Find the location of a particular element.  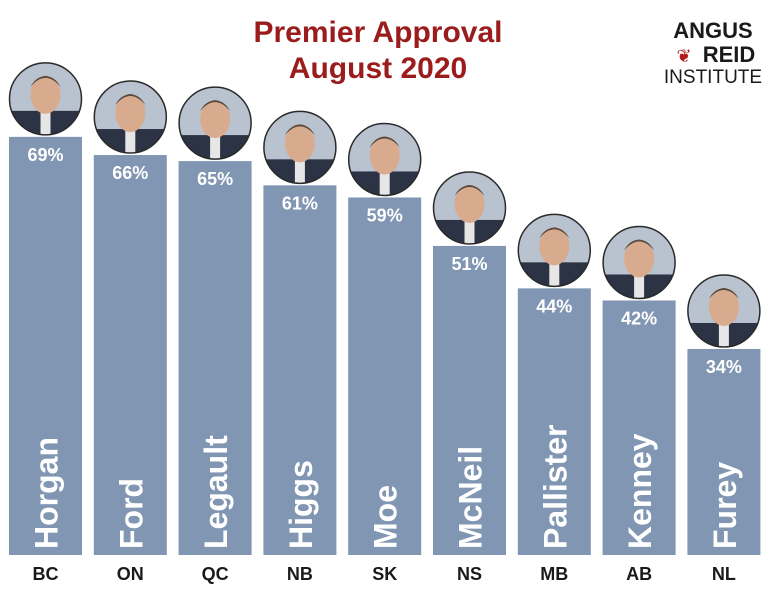

premier-photo-bc is located at coordinates (45, 98).